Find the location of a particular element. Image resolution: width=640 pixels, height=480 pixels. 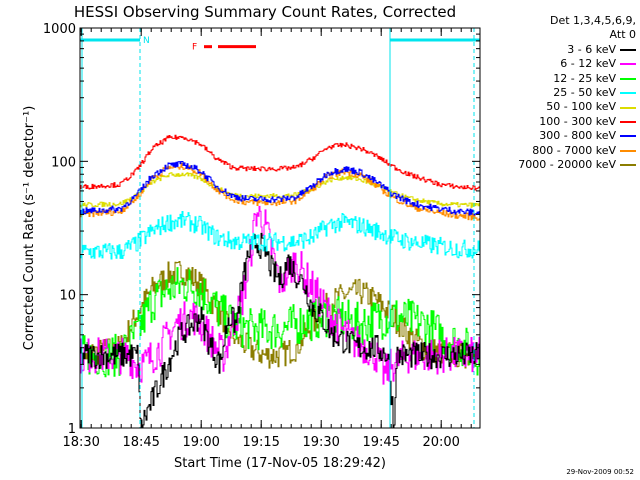

x-tick-label: 19:45 is located at coordinates (380, 442).